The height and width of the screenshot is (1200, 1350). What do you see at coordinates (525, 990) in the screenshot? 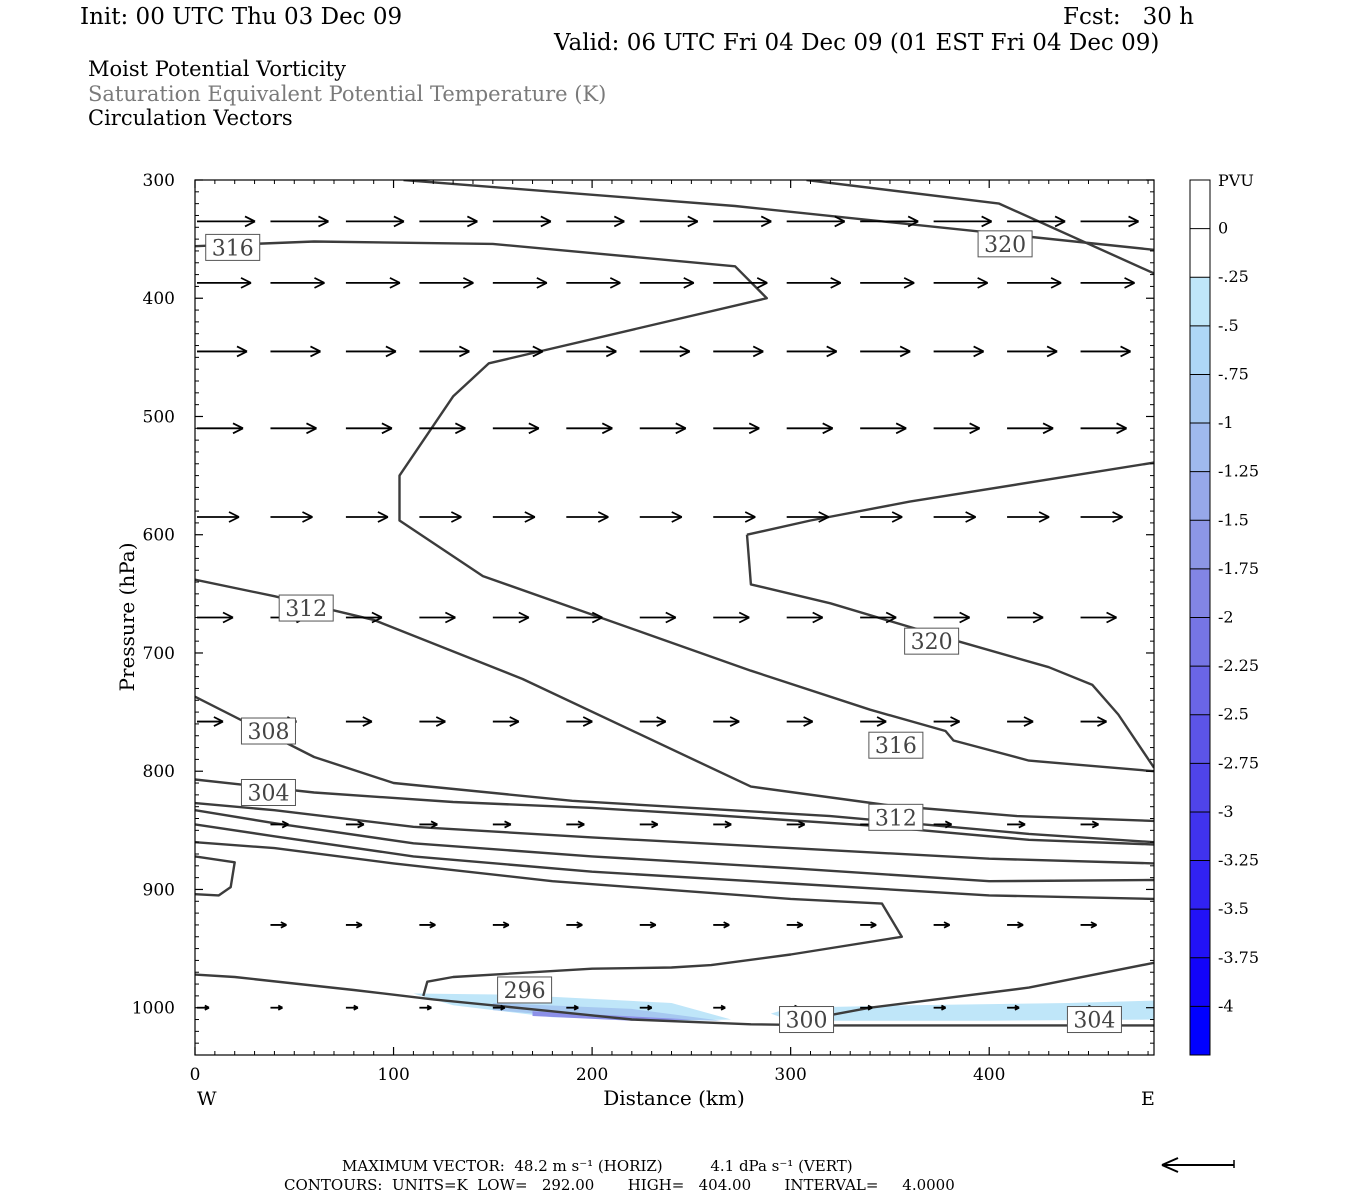
I see `contour-label: 296` at bounding box center [525, 990].